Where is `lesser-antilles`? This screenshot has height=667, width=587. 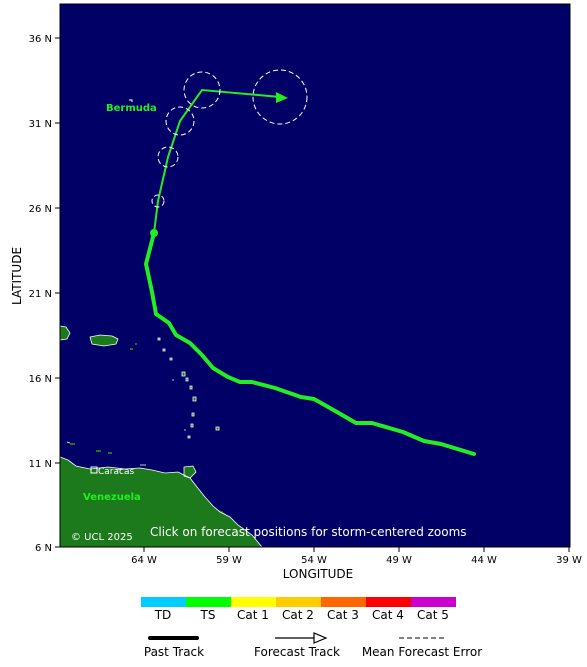 lesser-antilles is located at coordinates (174, 388).